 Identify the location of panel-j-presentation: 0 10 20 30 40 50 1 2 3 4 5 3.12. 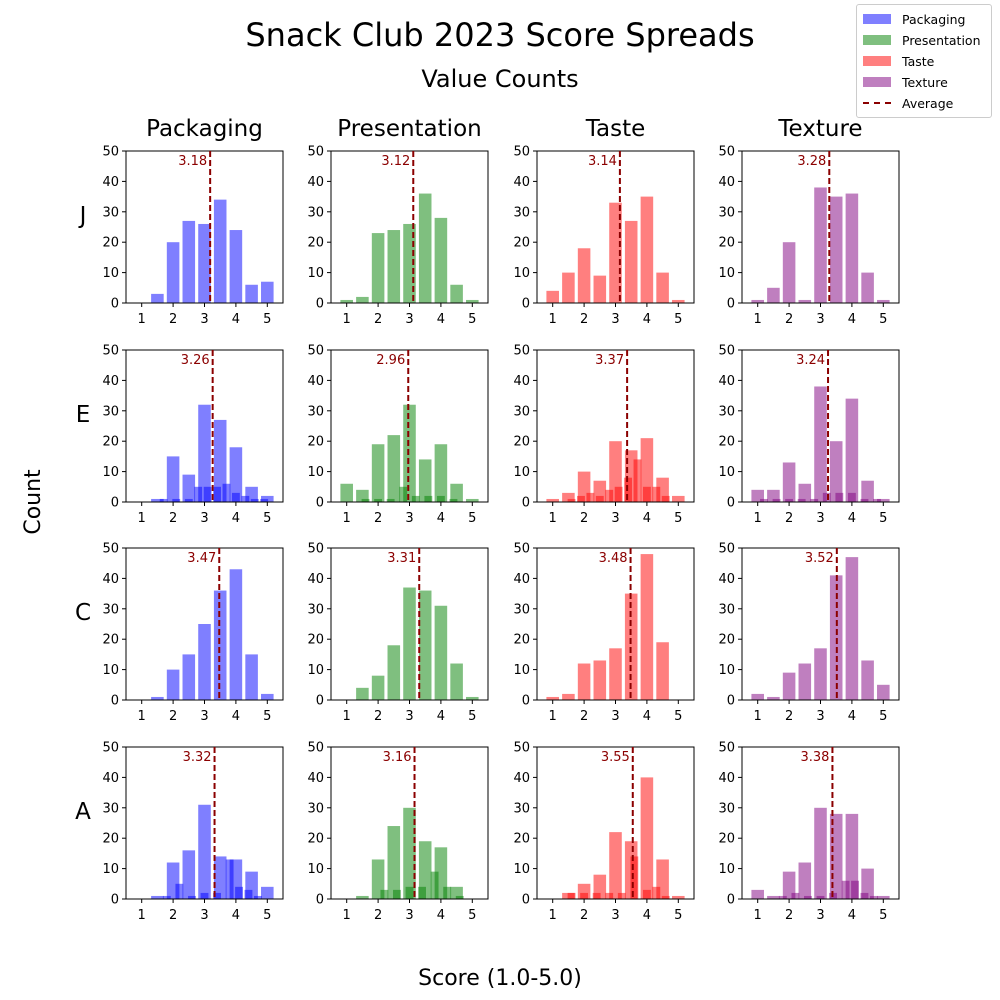
(398, 236).